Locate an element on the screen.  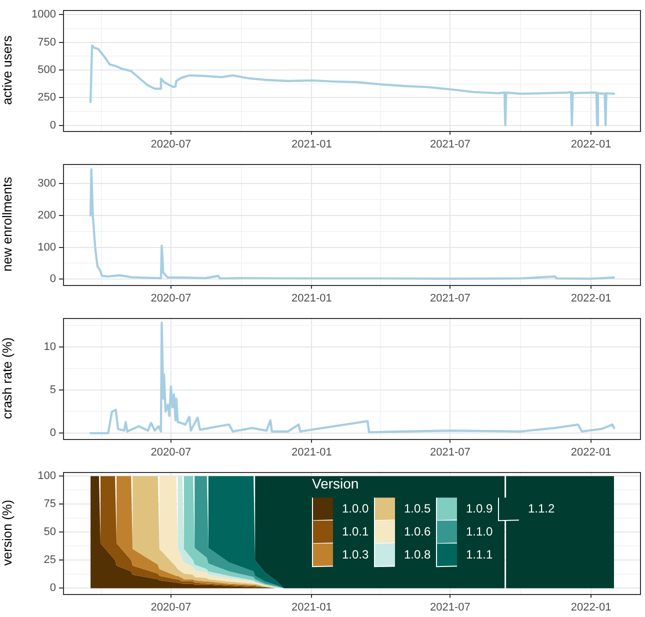
y-tick-label: 75 is located at coordinates (50, 504).